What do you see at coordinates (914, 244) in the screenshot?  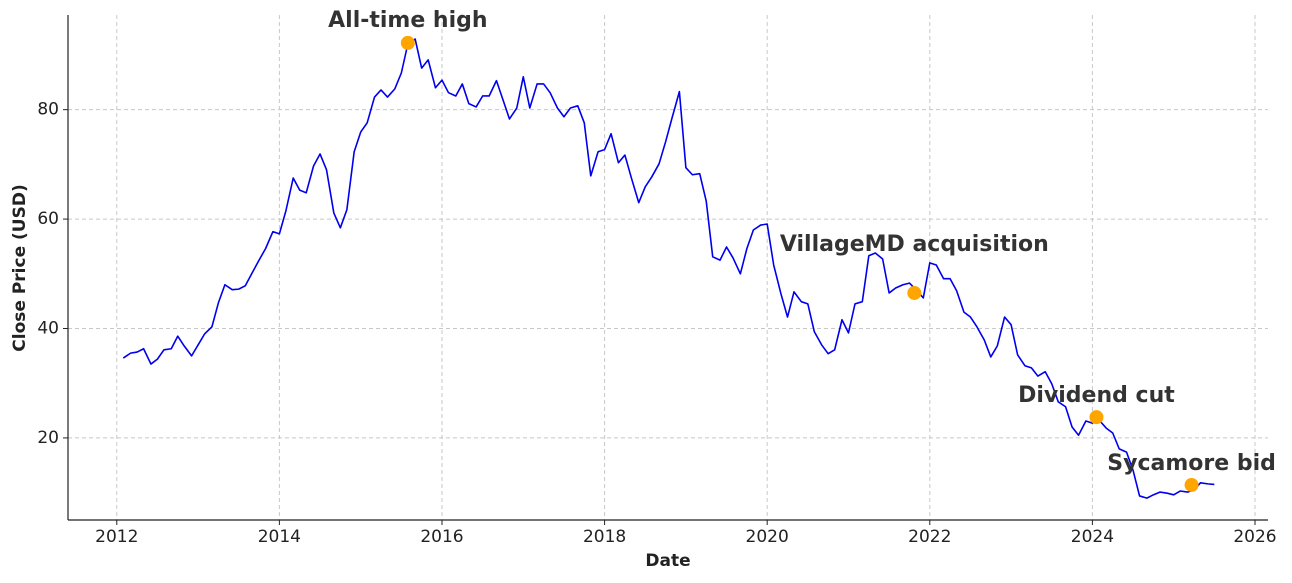 I see `annotation-label: VillageMD acquisition` at bounding box center [914, 244].